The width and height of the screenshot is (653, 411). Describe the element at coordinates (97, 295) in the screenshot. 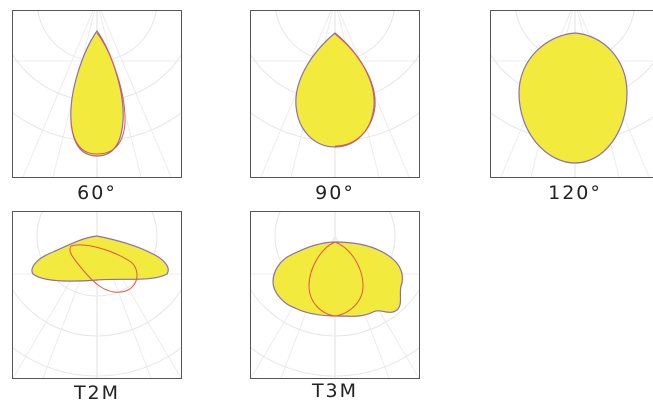

I see `polar-plot-t2m` at that location.